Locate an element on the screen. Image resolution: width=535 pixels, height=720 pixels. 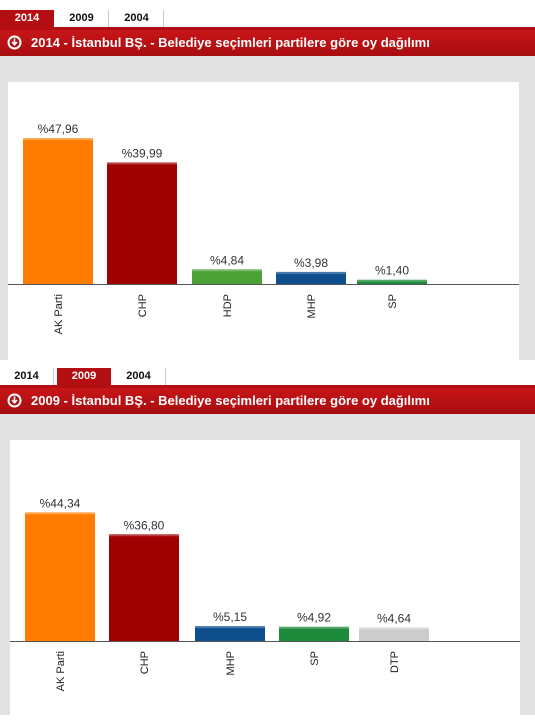
data-label: %36,80 is located at coordinates (144, 525).